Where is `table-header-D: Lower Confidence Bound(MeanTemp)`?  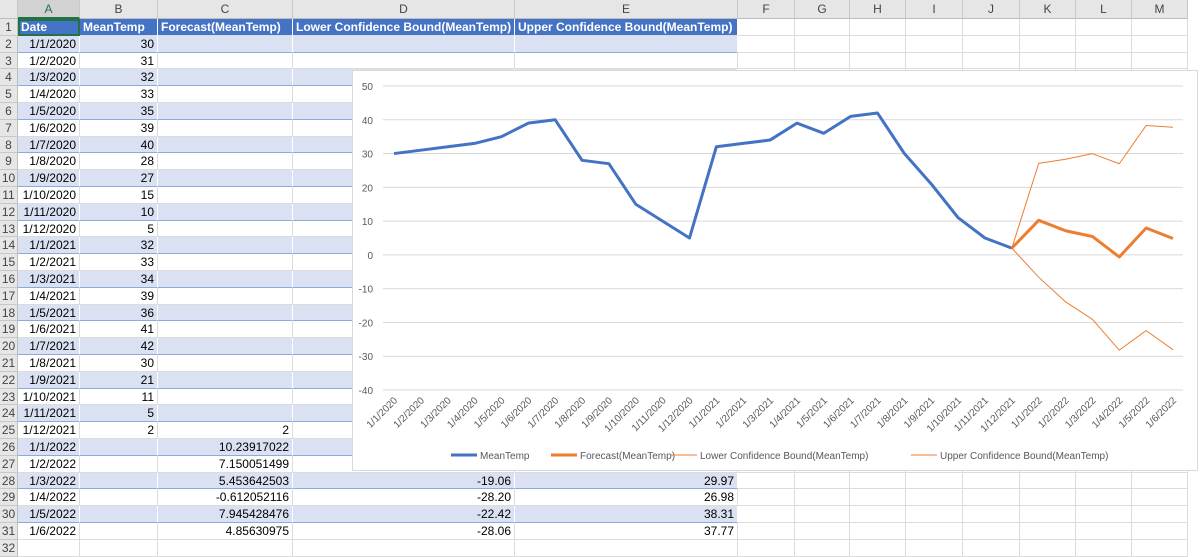 table-header-D: Lower Confidence Bound(MeanTemp) is located at coordinates (404, 27).